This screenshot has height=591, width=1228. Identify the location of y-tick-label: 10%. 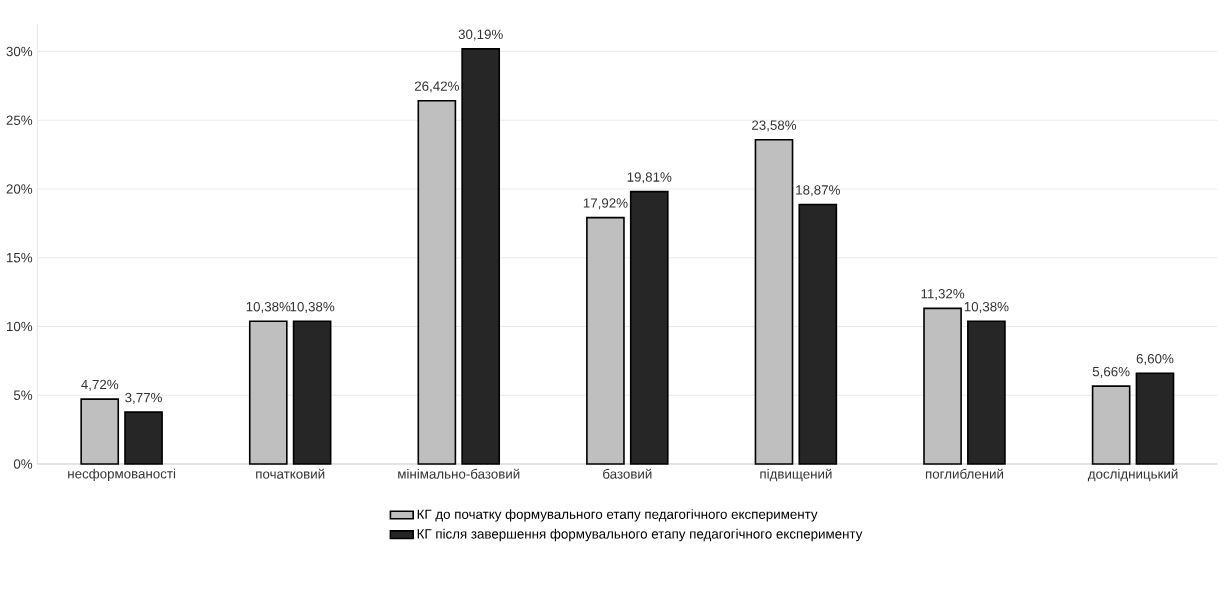
(19, 326).